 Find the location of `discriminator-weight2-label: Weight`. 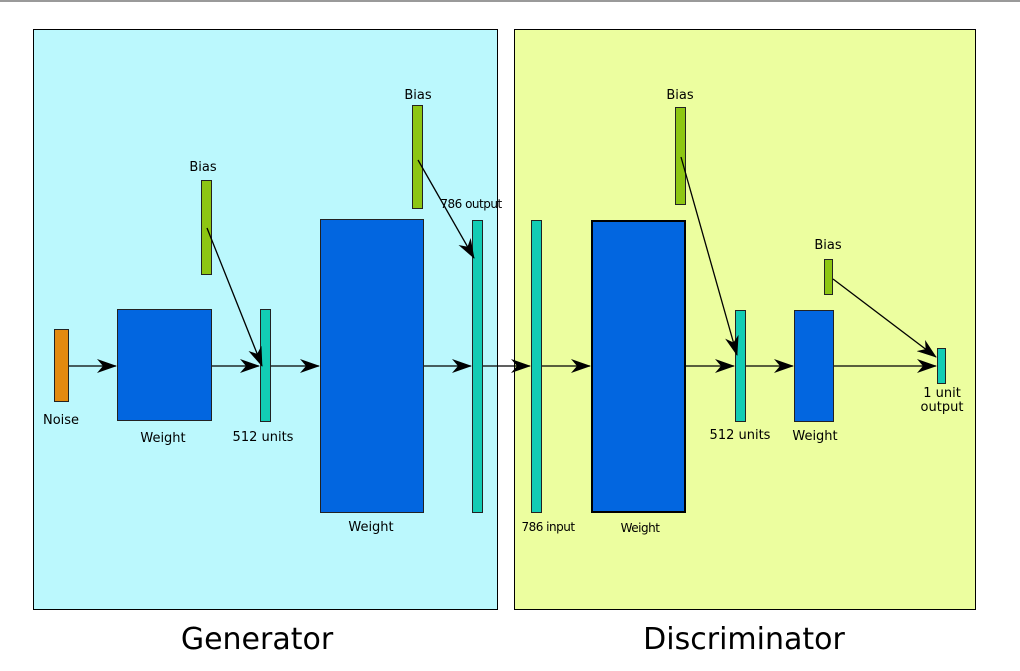

discriminator-weight2-label: Weight is located at coordinates (815, 436).